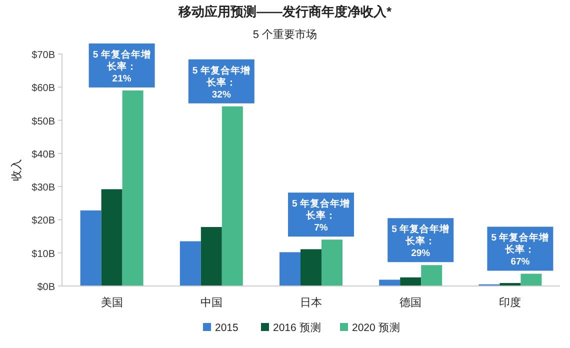 This screenshot has height=348, width=570. Describe the element at coordinates (44, 154) in the screenshot. I see `y-tick-label: $40B` at that location.